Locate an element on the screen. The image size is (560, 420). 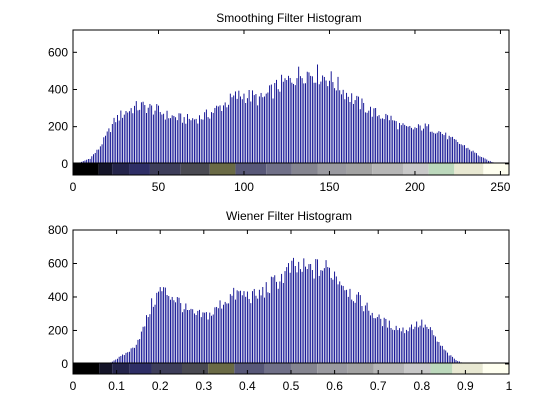
y-tick-label: 800 is located at coordinates (58, 230).